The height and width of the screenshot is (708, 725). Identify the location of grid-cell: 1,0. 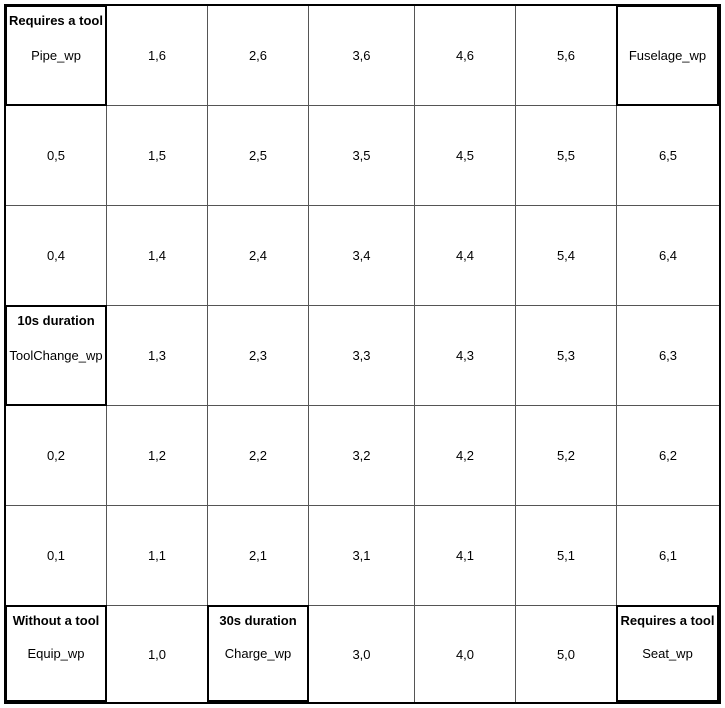
(157, 654).